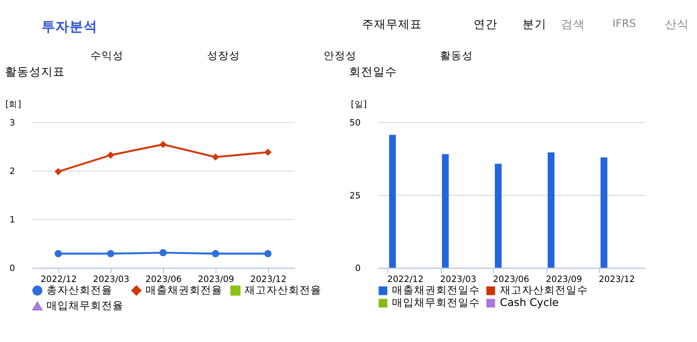  I want to click on legend-label: 재고자산회전율, so click(283, 289).